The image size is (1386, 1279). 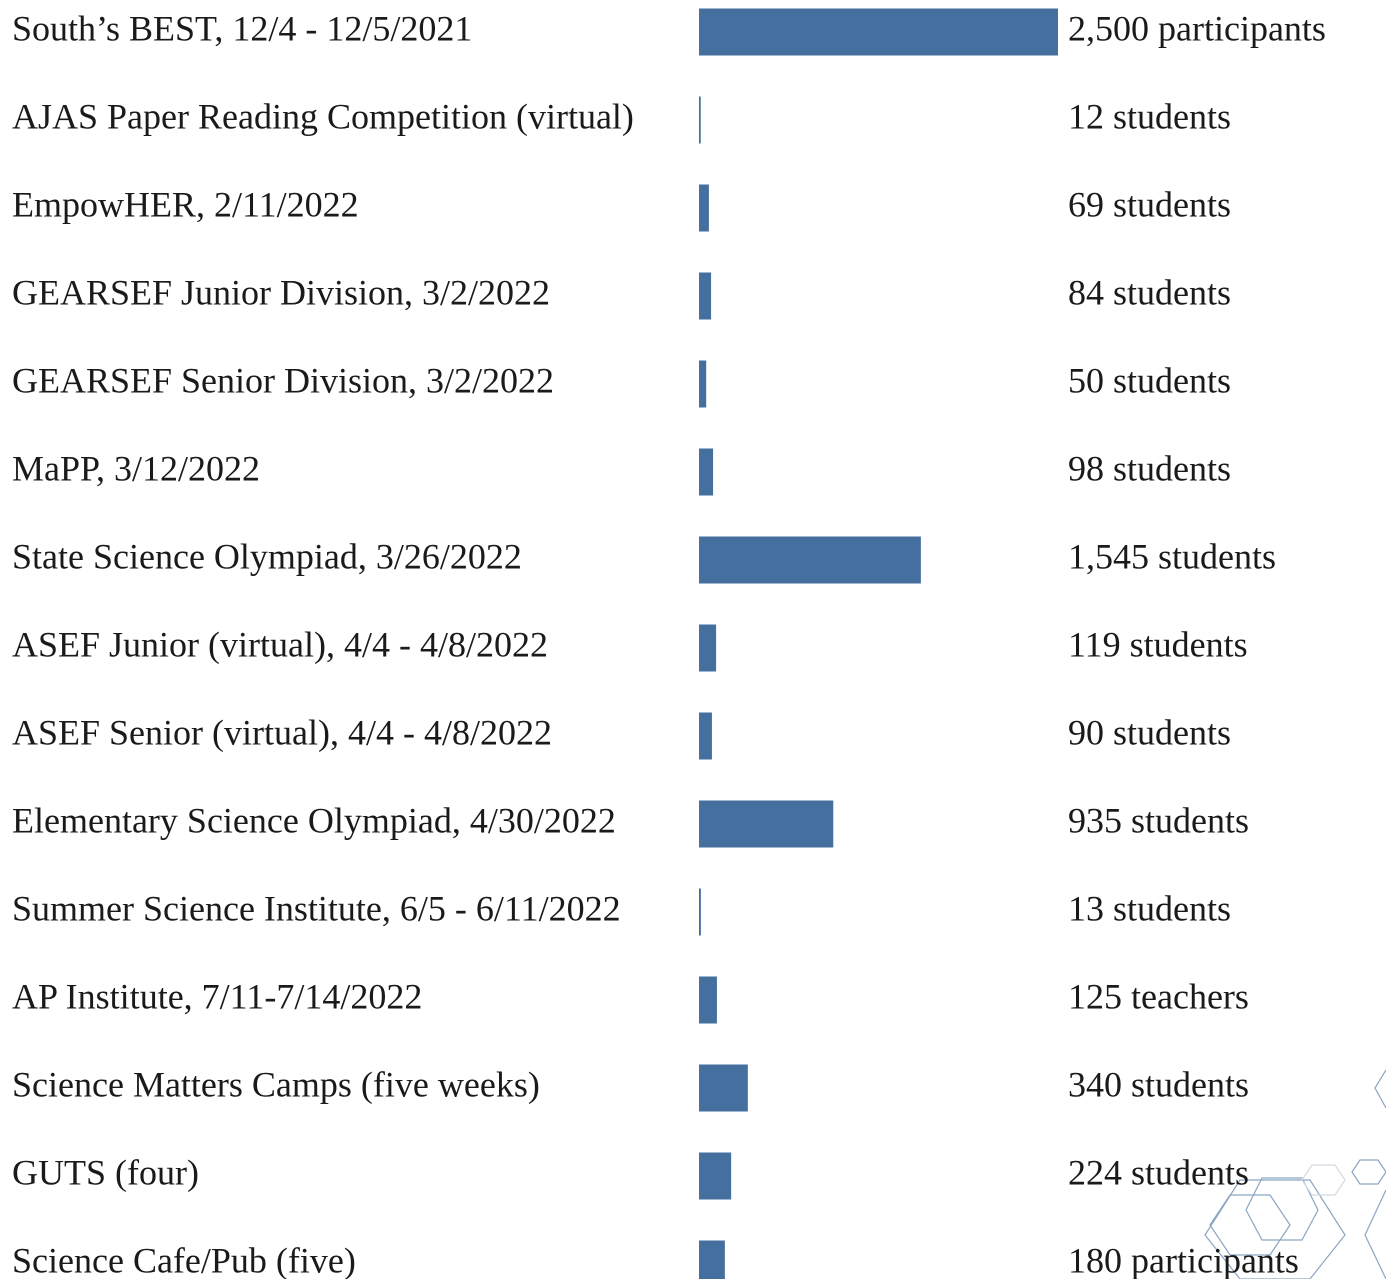 I want to click on value-label: 180 participants, so click(x=1183, y=1259).